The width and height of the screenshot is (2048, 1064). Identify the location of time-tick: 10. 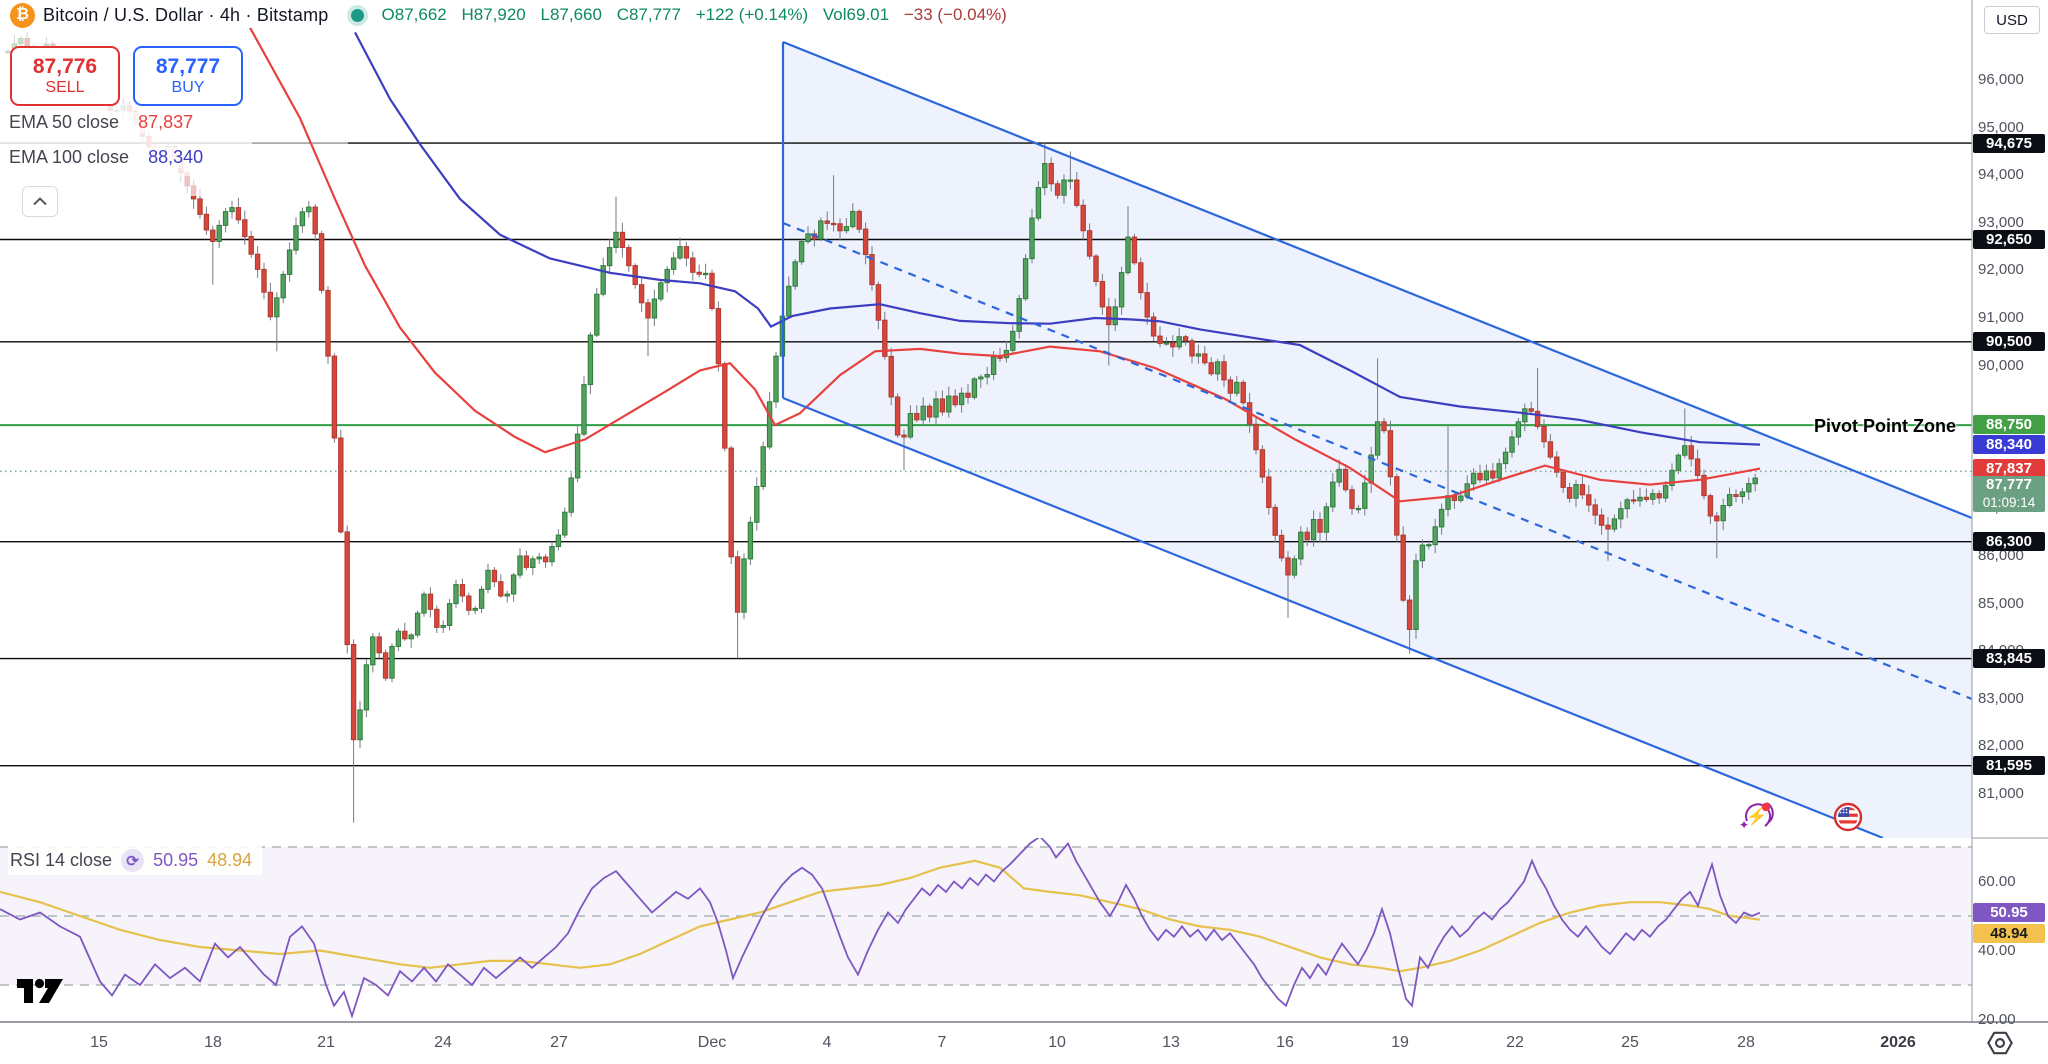
(1057, 1042).